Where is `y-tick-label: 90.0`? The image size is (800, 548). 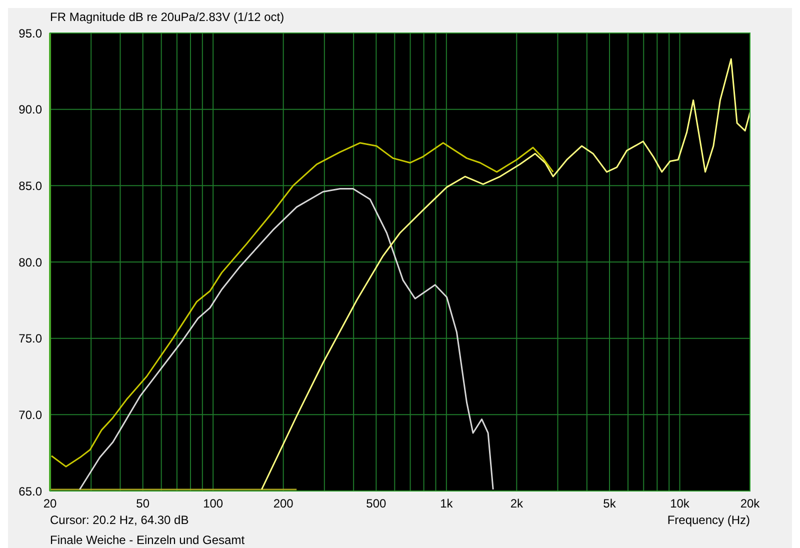 y-tick-label: 90.0 is located at coordinates (30, 109).